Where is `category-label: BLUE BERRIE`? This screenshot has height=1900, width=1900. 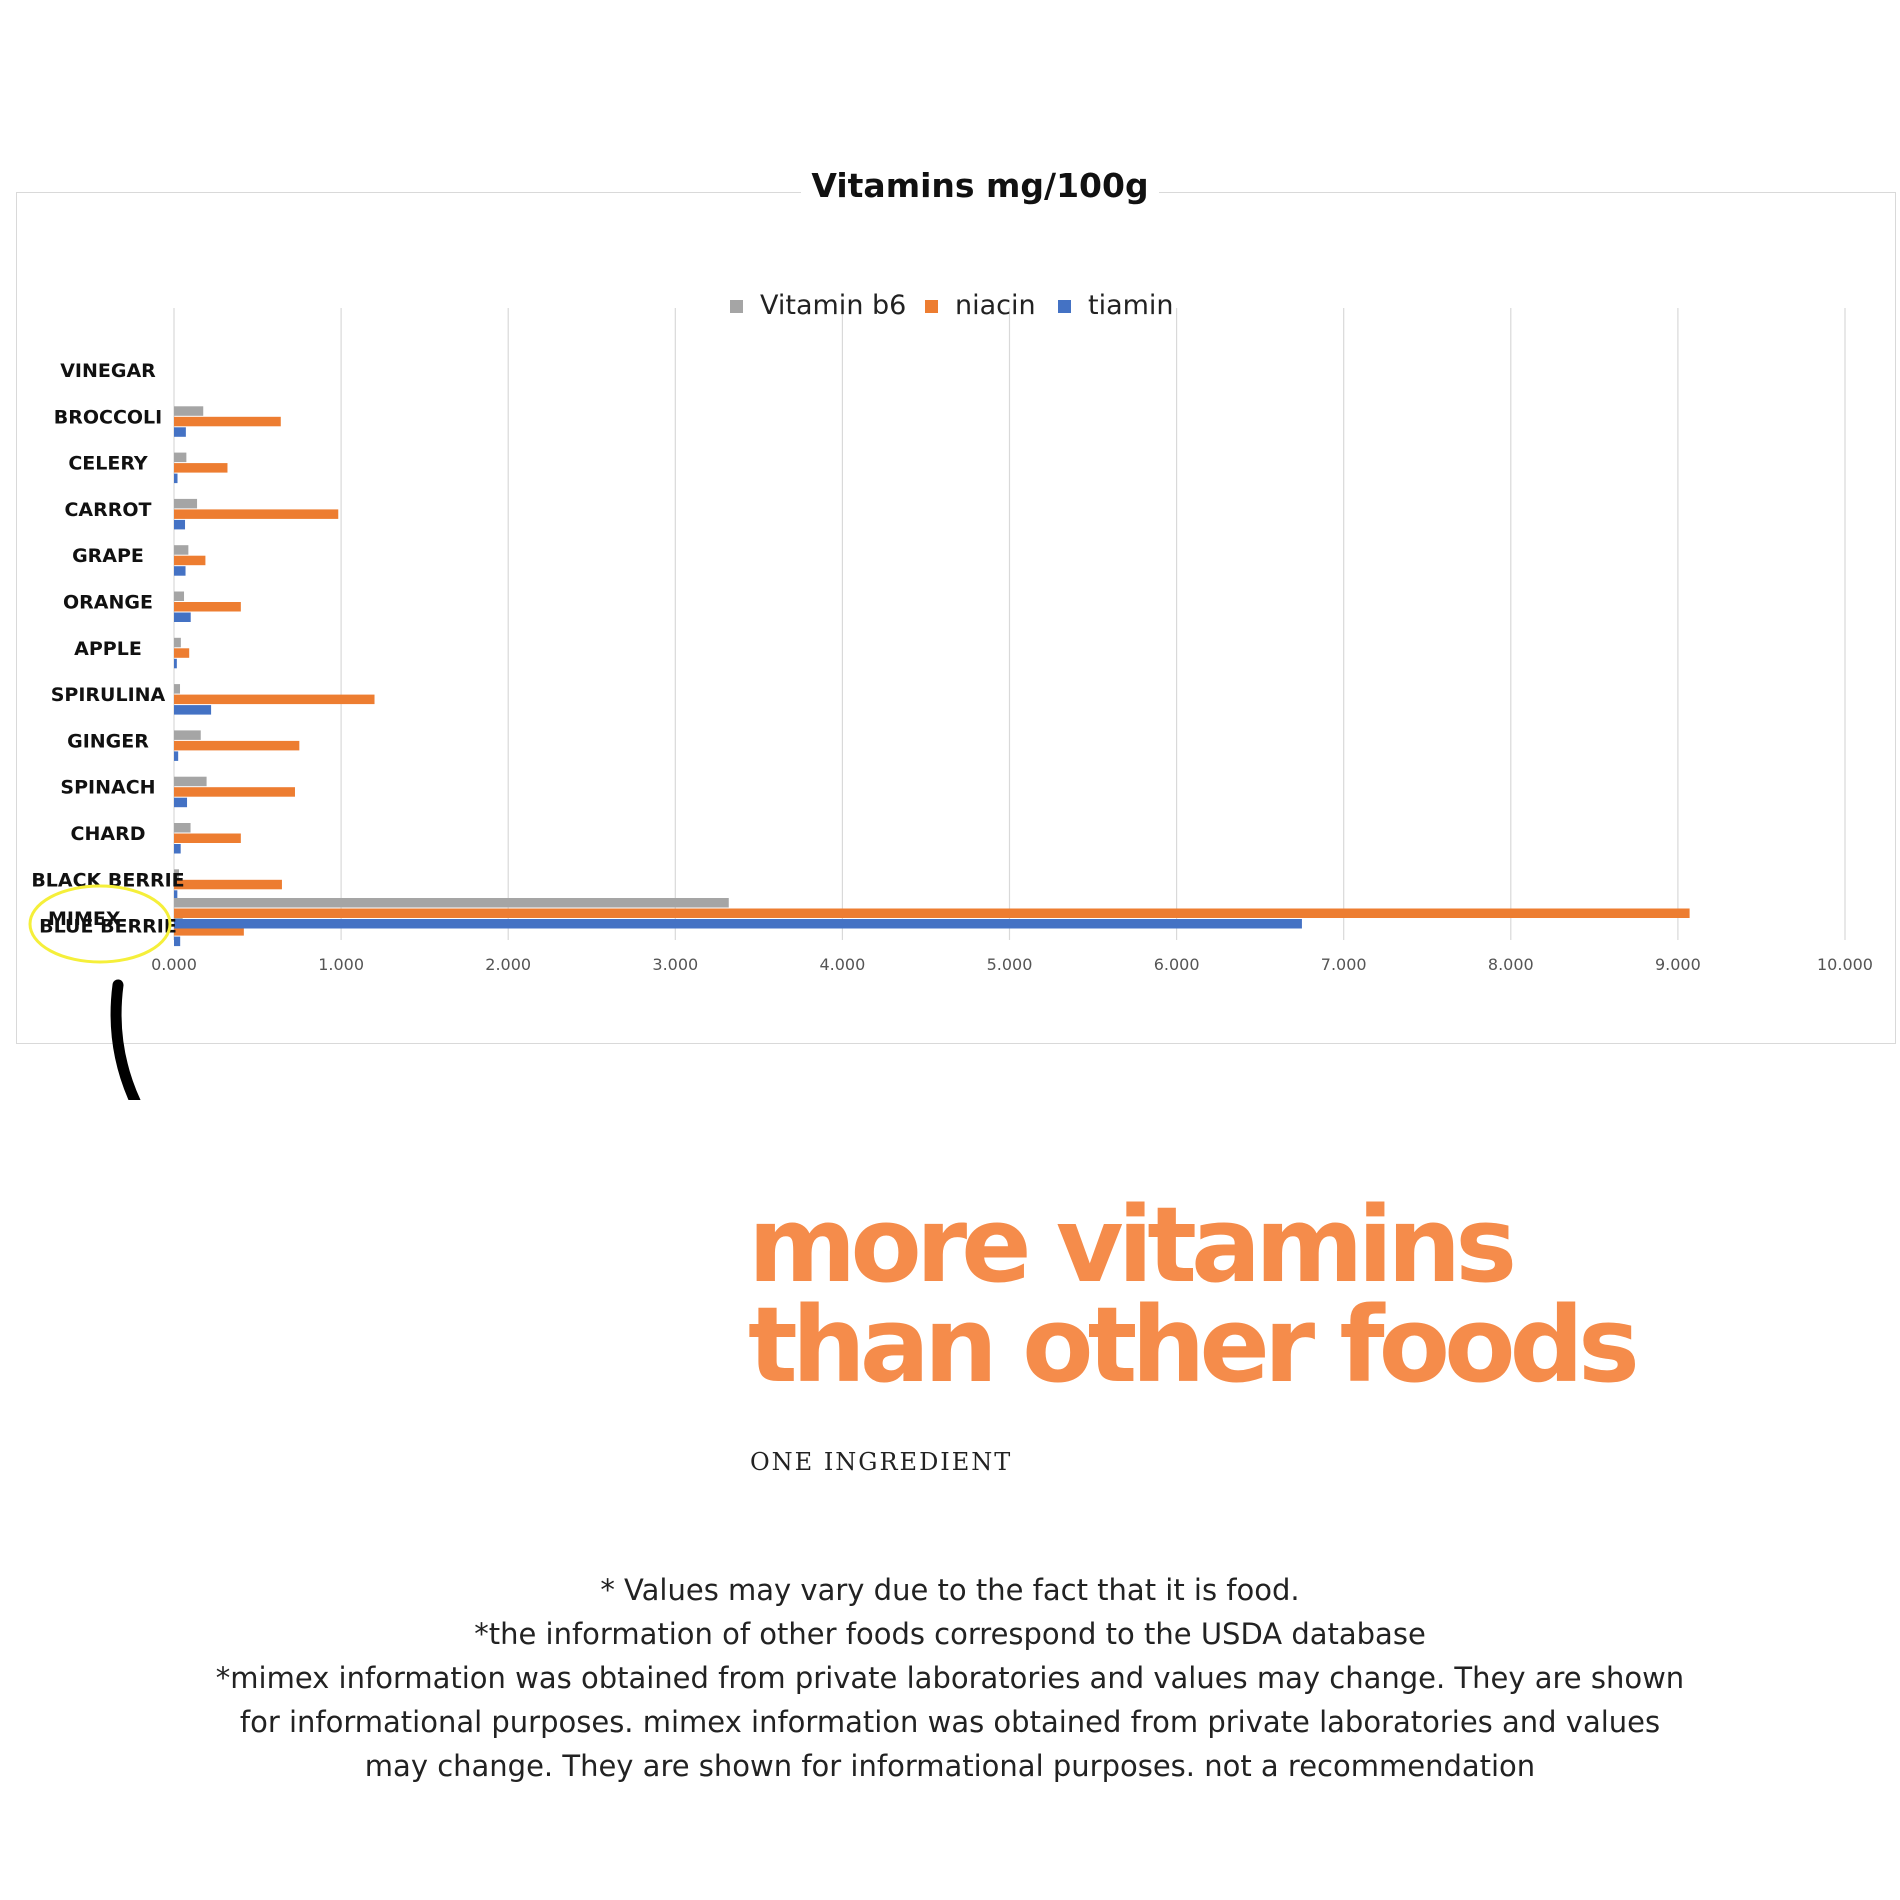
category-label: BLUE BERRIE is located at coordinates (108, 927).